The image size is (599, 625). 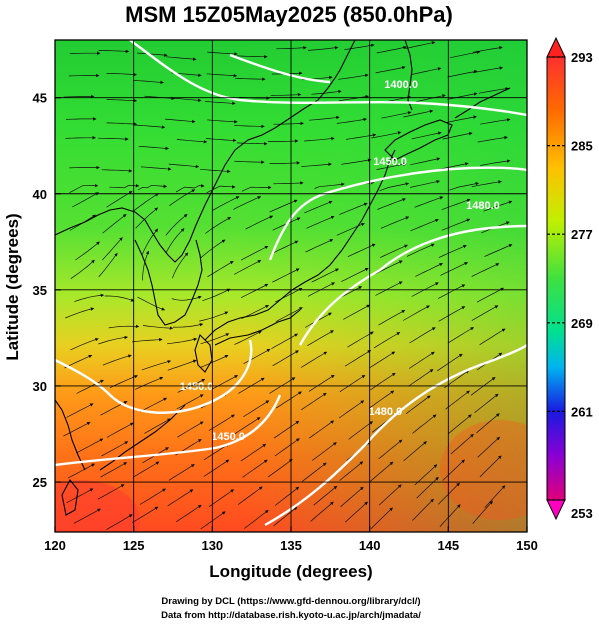 I want to click on coastline-ryukyu, so click(x=142, y=437).